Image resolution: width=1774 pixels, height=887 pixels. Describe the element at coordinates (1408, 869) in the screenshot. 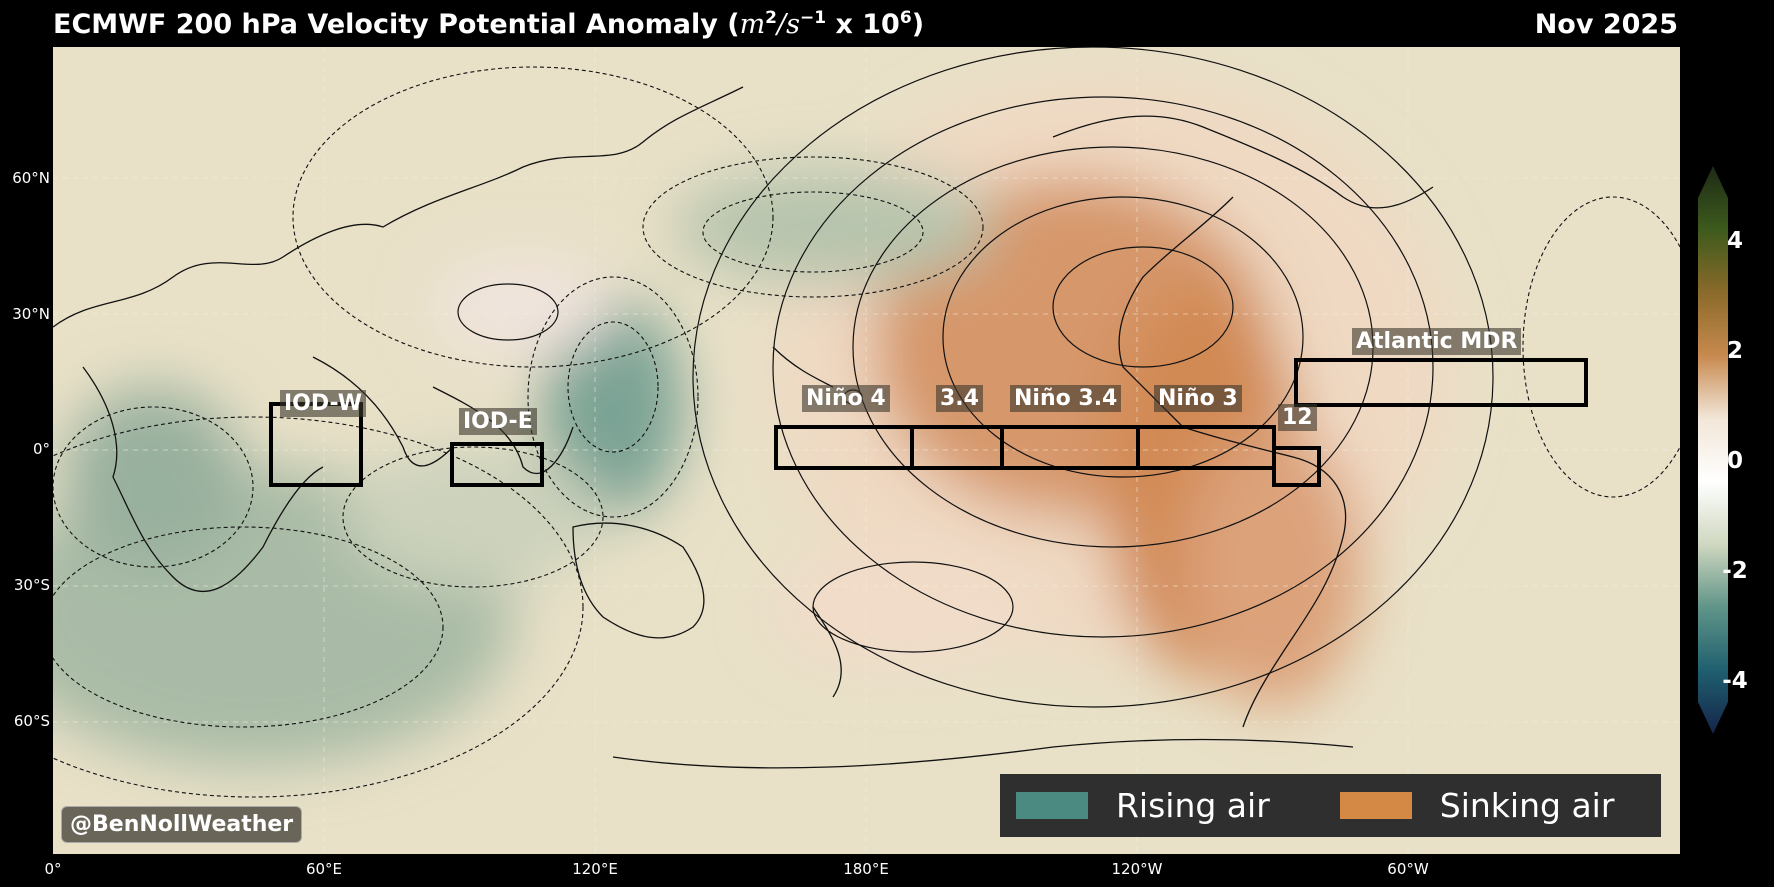

I see `lon-label-60w: 60°W` at that location.